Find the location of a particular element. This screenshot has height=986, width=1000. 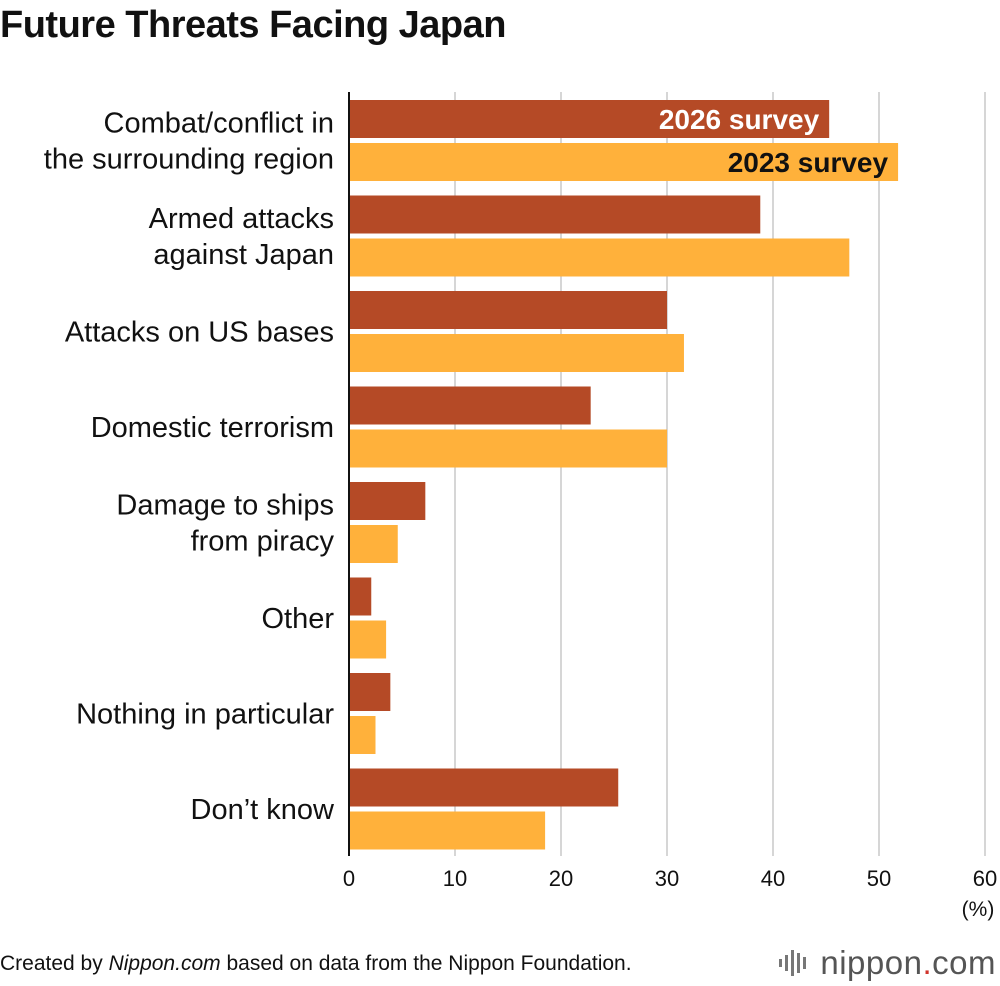

category-label: Combat/conflict in is located at coordinates (219, 124).